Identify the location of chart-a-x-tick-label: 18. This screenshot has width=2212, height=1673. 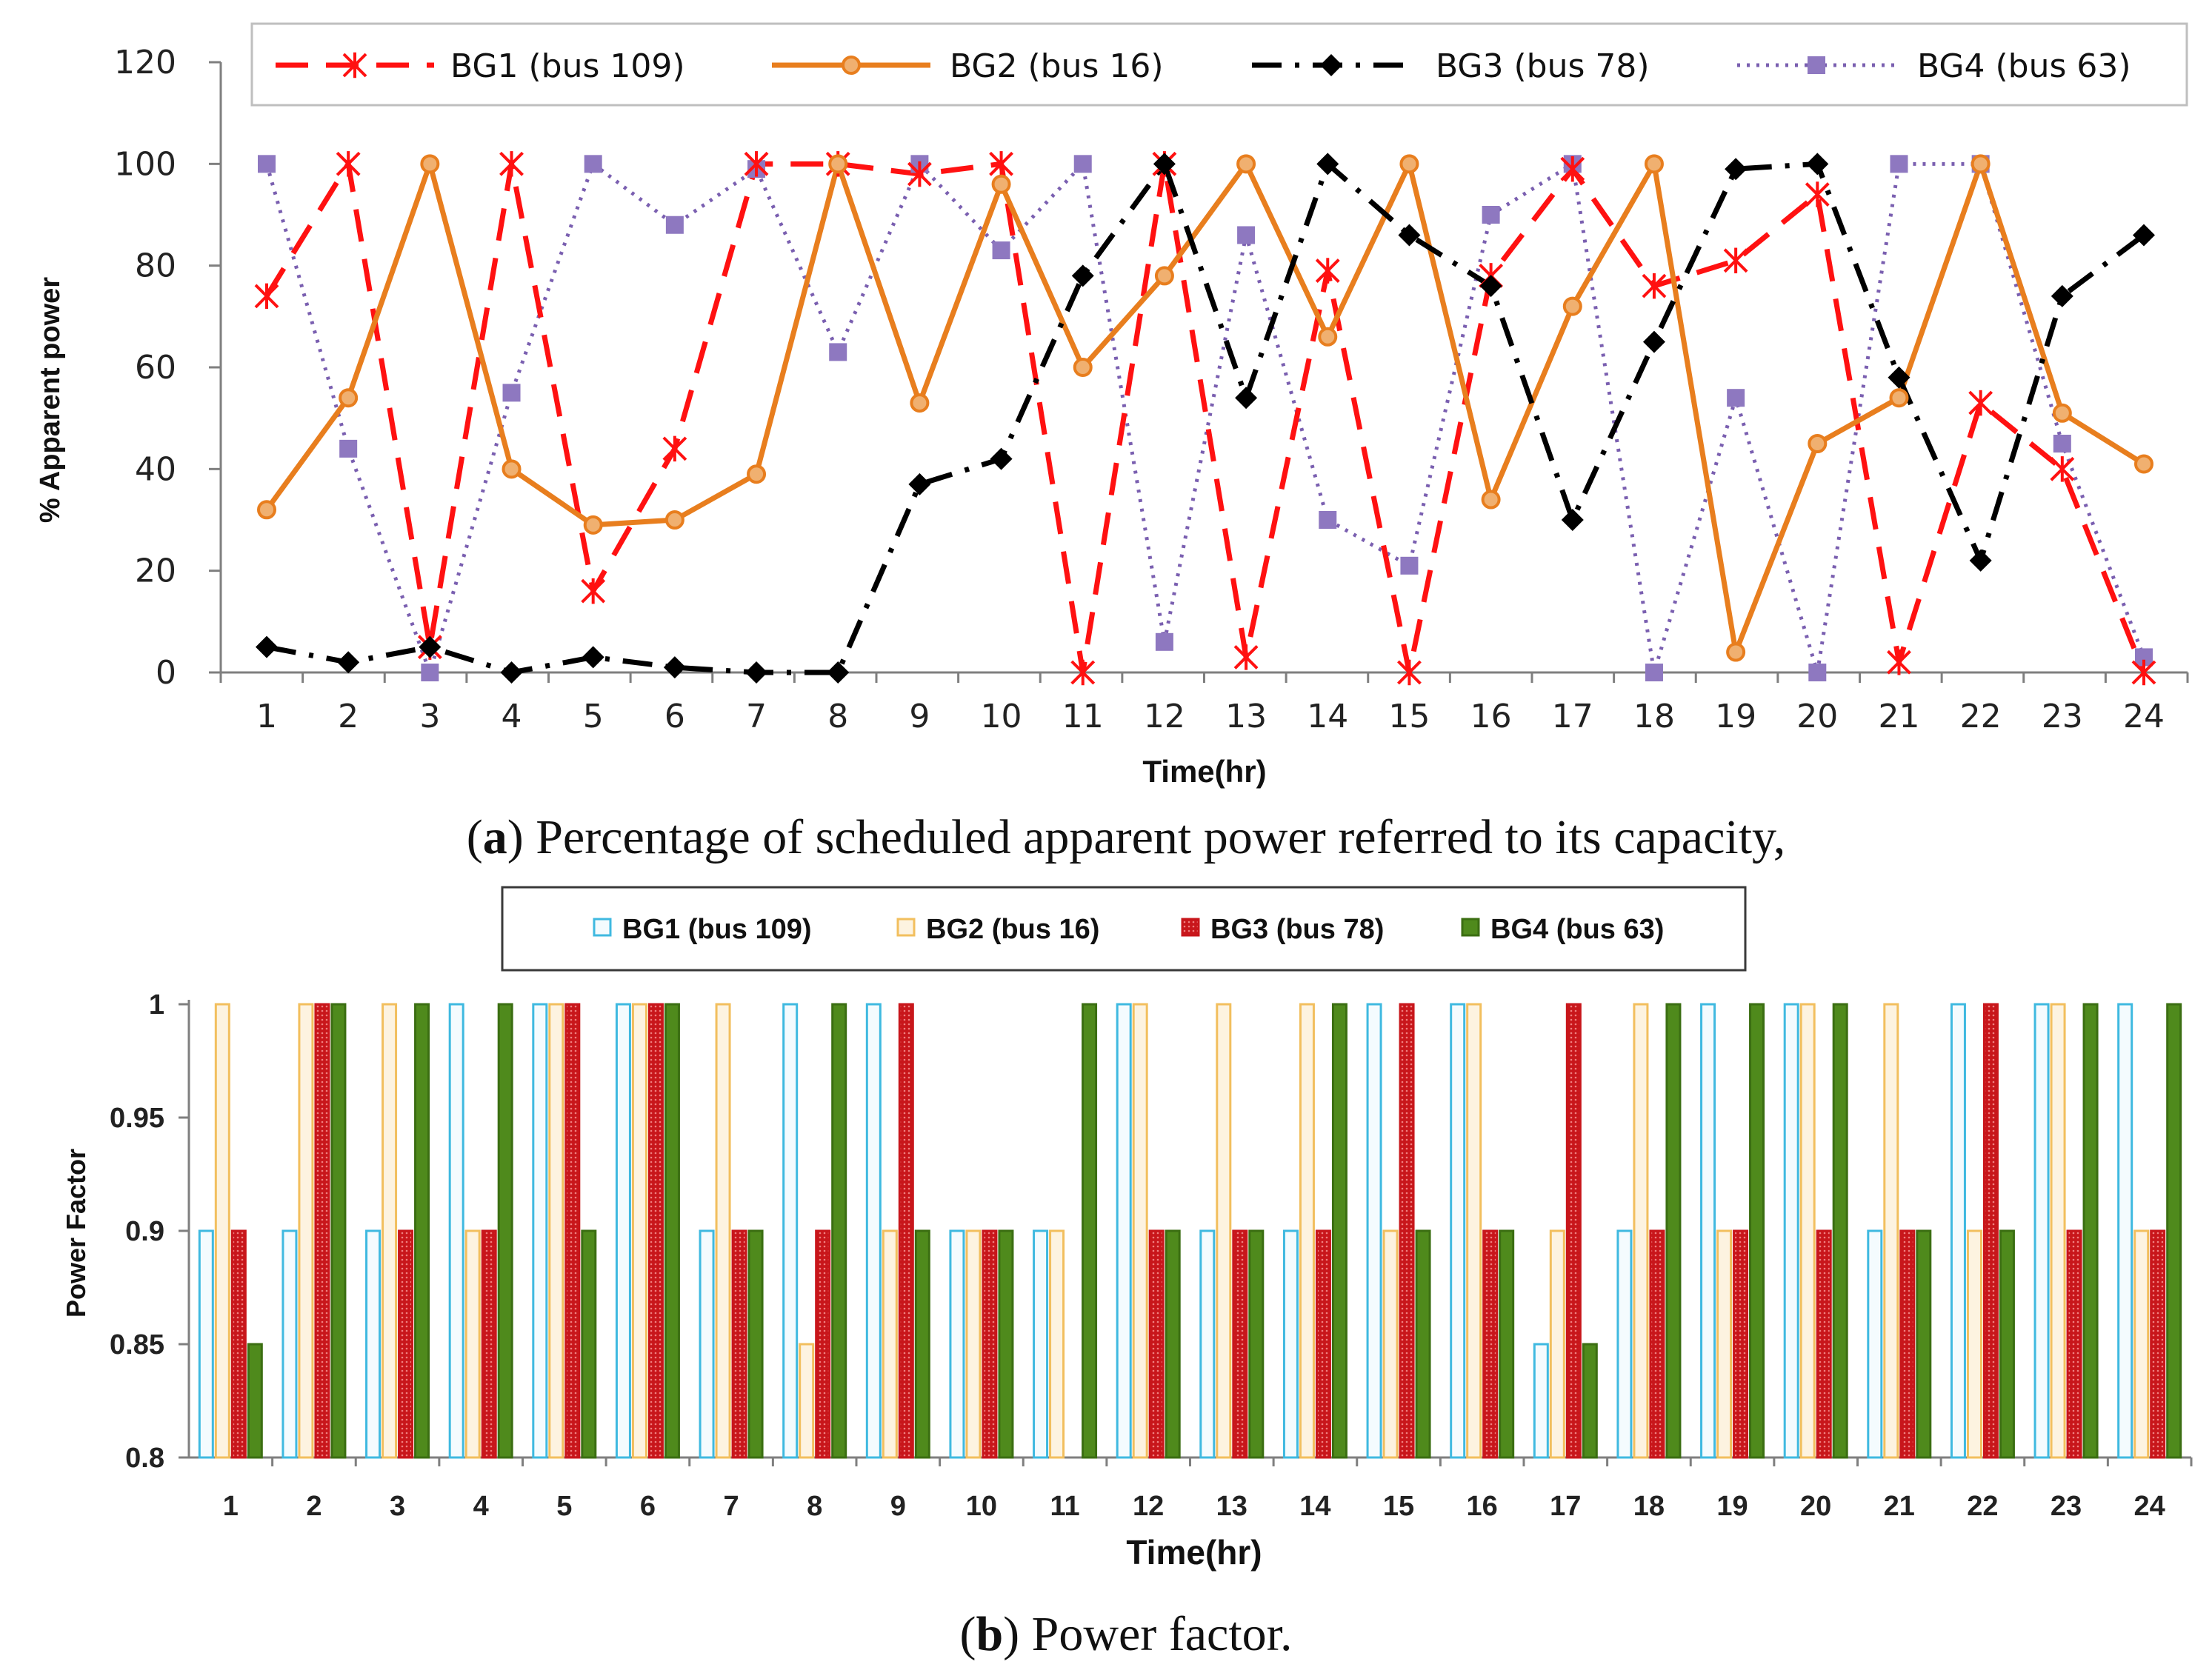
(1654, 716).